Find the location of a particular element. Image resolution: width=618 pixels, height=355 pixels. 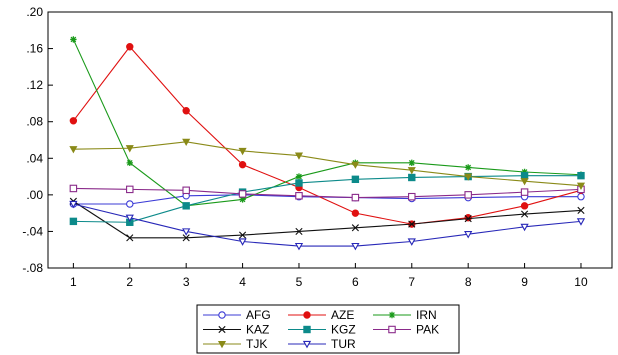

x-tick-label: 2 is located at coordinates (129, 282).